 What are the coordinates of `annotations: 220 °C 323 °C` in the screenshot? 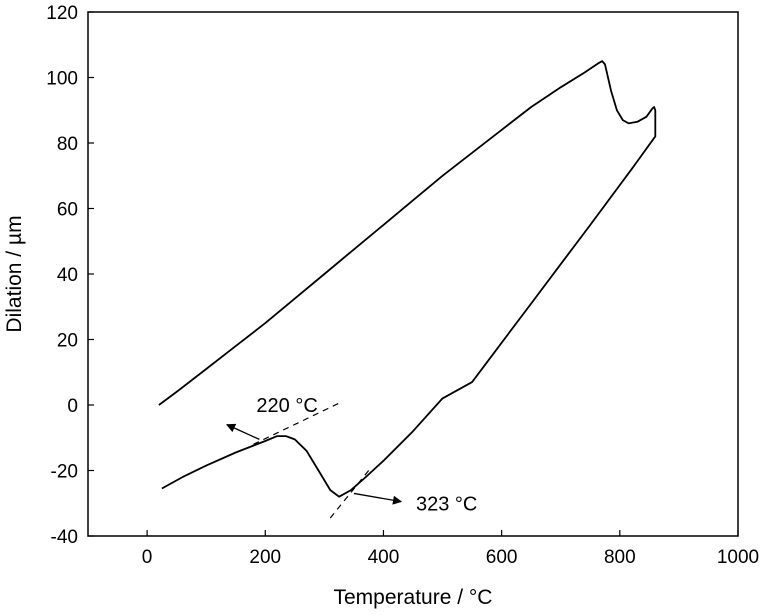 It's located at (351, 455).